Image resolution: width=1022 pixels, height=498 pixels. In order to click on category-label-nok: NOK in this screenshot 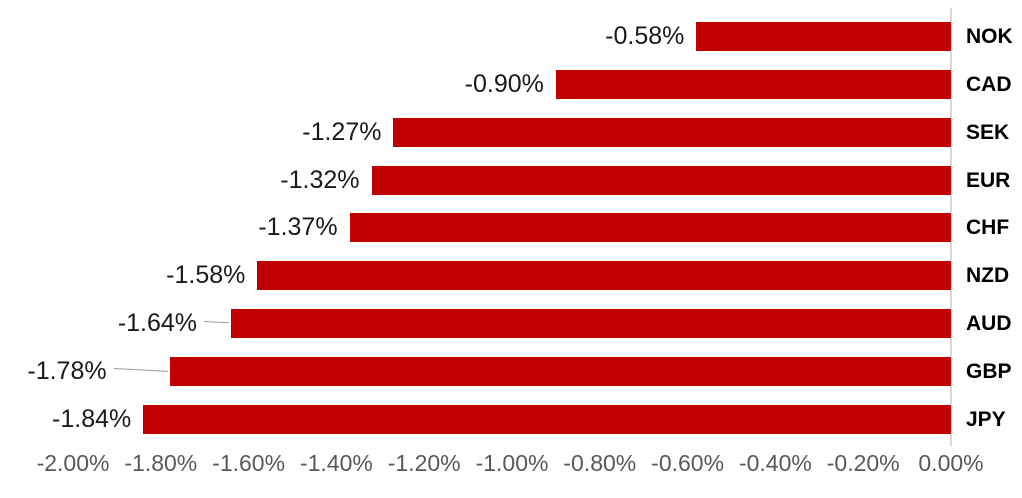, I will do `click(989, 37)`.